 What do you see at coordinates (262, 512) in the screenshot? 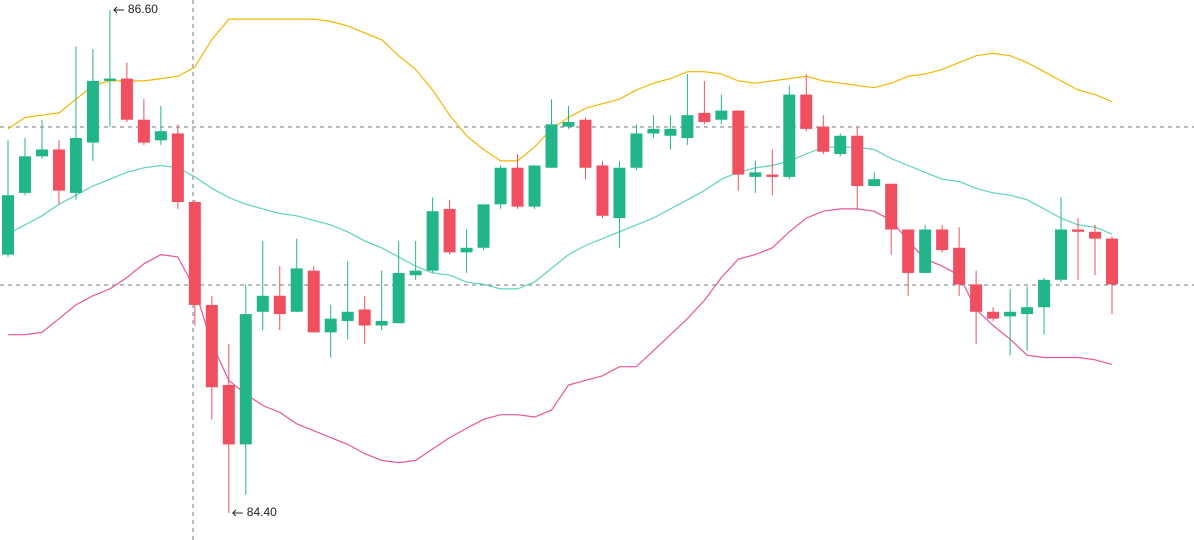
I see `annotation-label: 84.40` at bounding box center [262, 512].